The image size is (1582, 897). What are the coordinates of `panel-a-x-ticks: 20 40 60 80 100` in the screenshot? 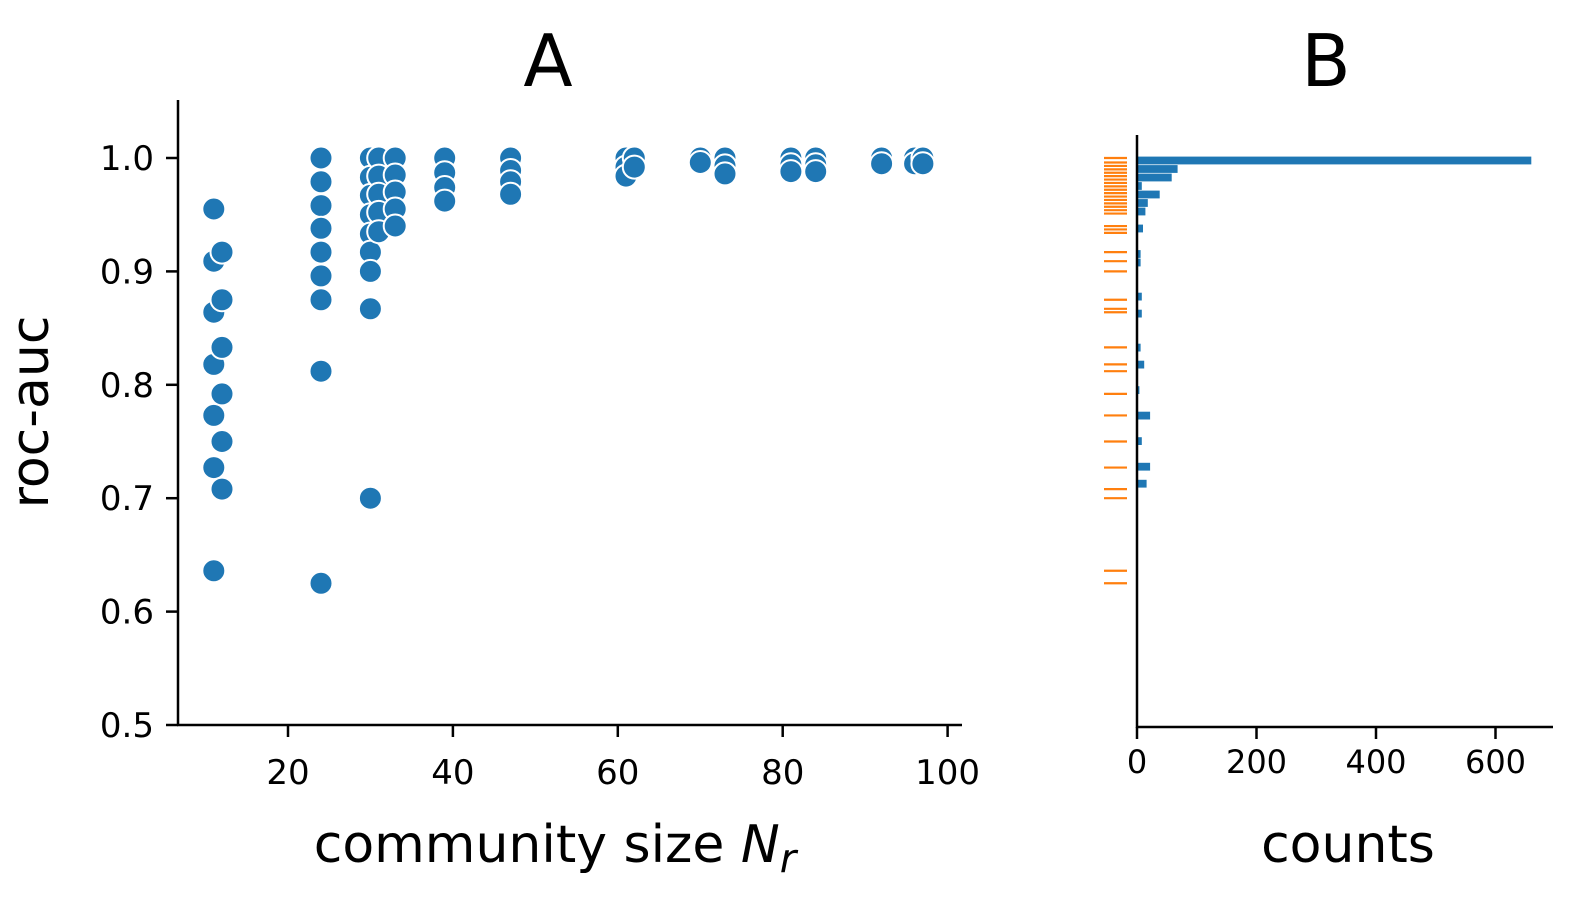 It's located at (623, 759).